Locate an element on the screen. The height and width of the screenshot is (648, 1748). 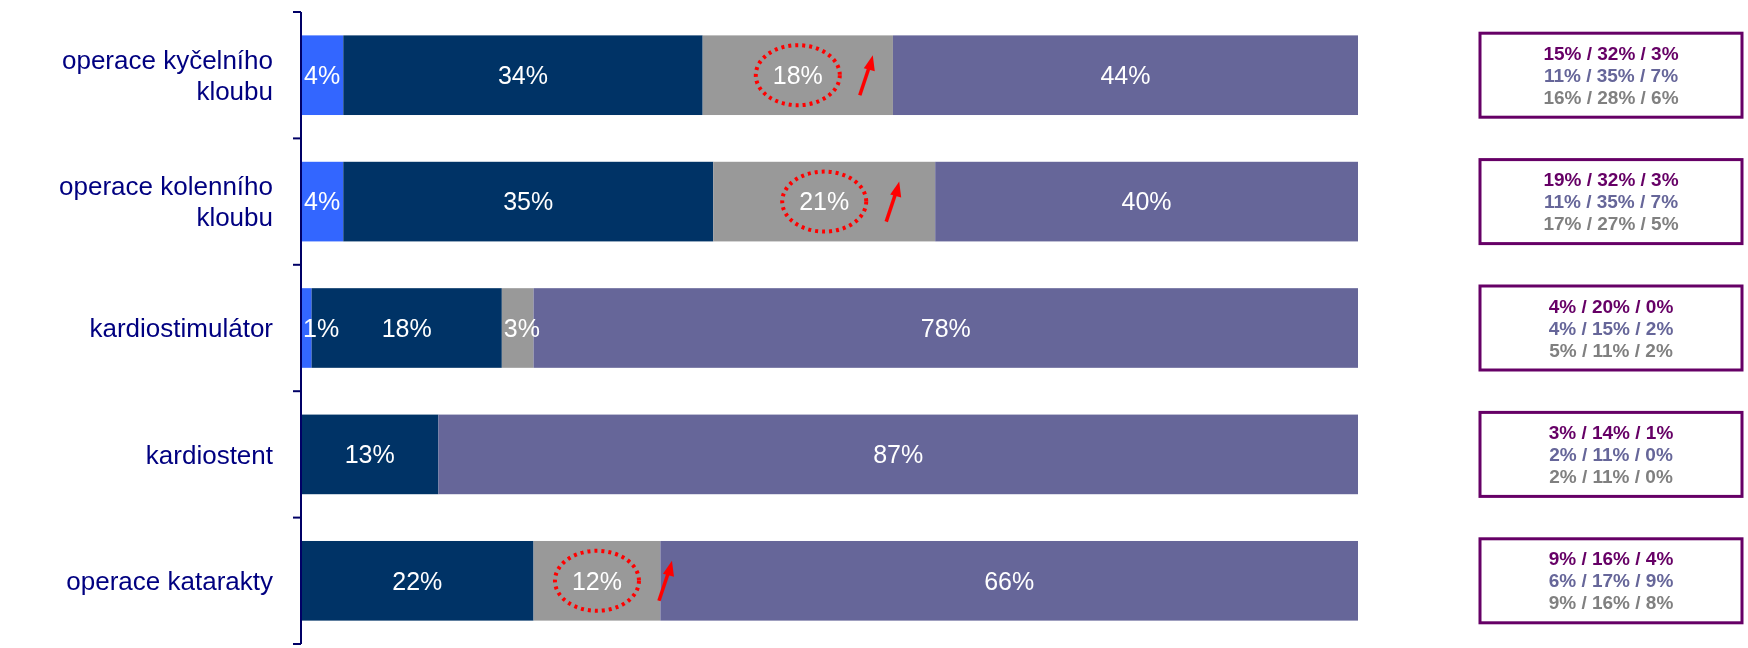
text: 3% / 14% / 1% is located at coordinates (1611, 433).